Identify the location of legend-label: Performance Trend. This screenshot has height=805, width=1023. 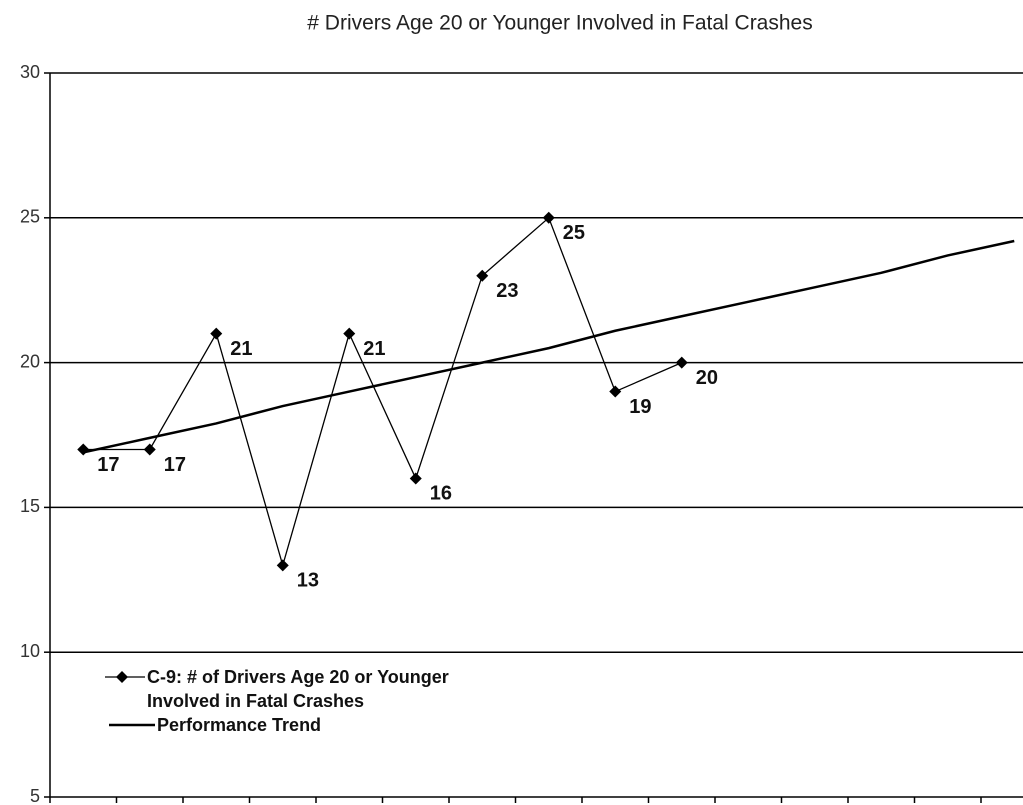
(239, 725).